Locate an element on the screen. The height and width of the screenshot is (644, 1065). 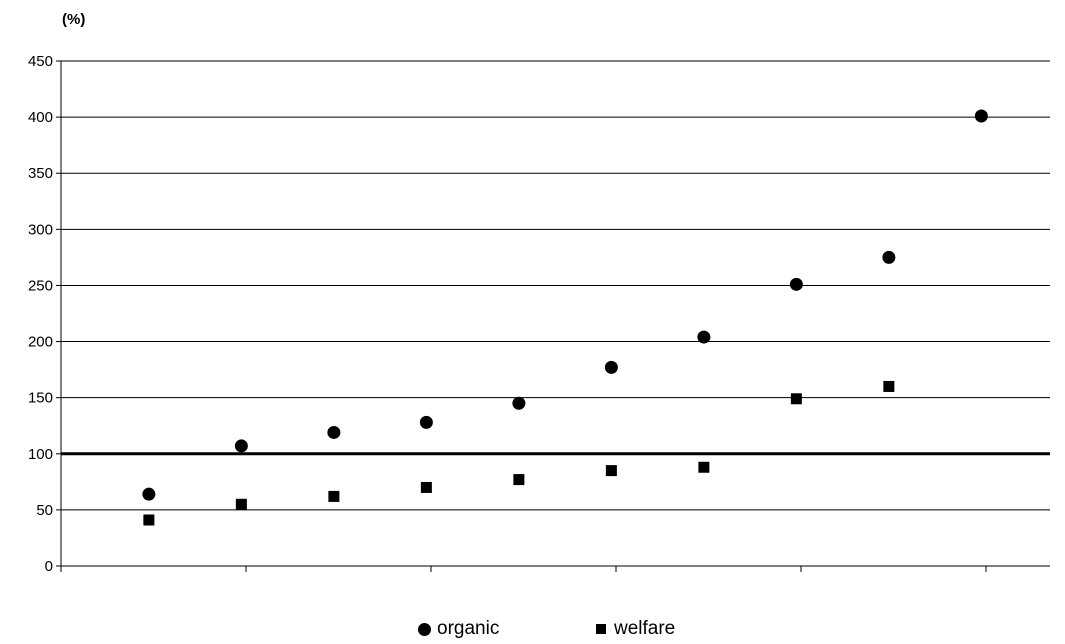
legend-label-welfare: welfare is located at coordinates (645, 628).